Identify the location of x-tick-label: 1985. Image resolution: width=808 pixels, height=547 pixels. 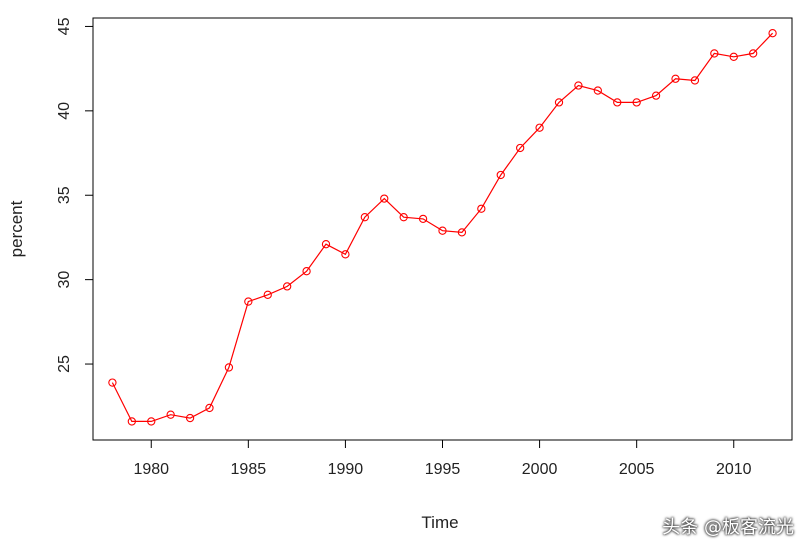
(249, 469).